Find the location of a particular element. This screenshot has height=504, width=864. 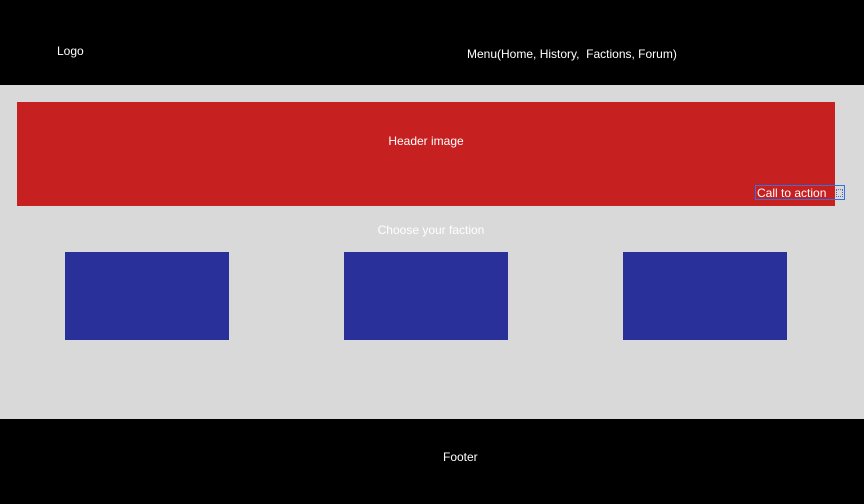

resize-handle-icon is located at coordinates (839, 193).